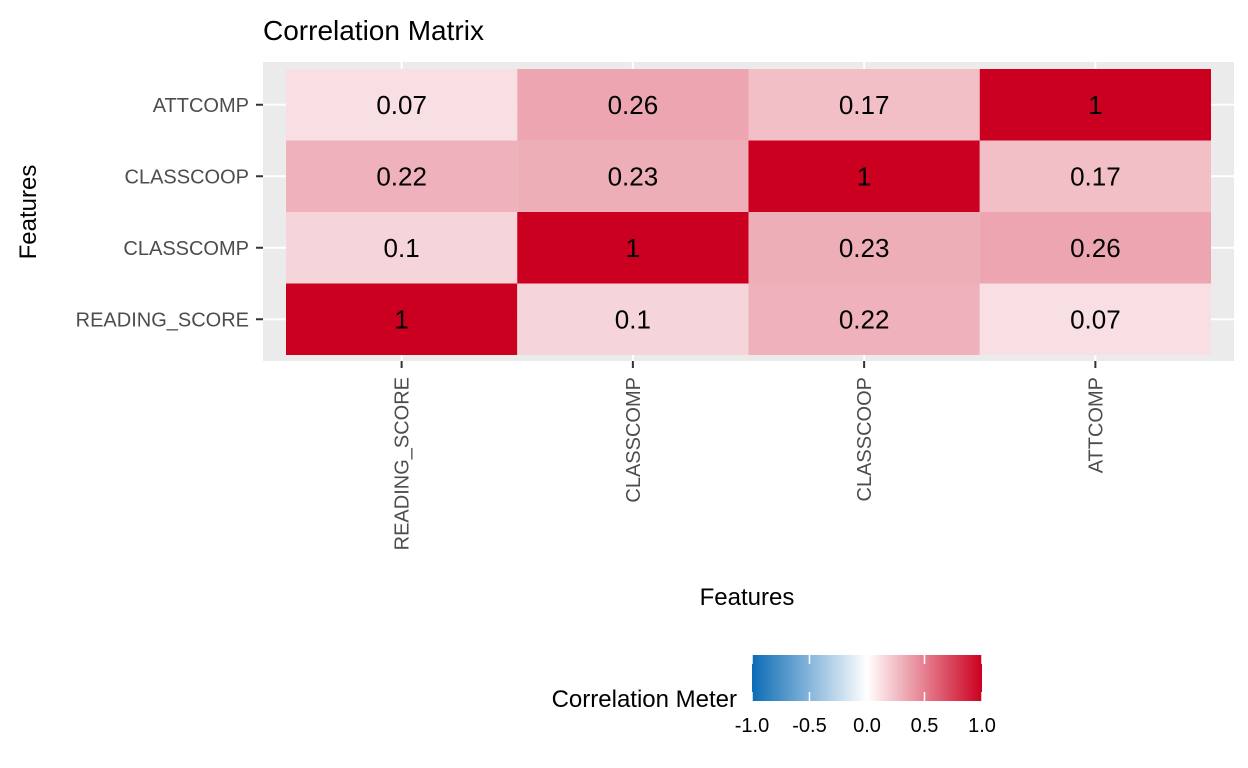 The height and width of the screenshot is (768, 1248). Describe the element at coordinates (752, 726) in the screenshot. I see `legend-tick-label: -1.0` at that location.